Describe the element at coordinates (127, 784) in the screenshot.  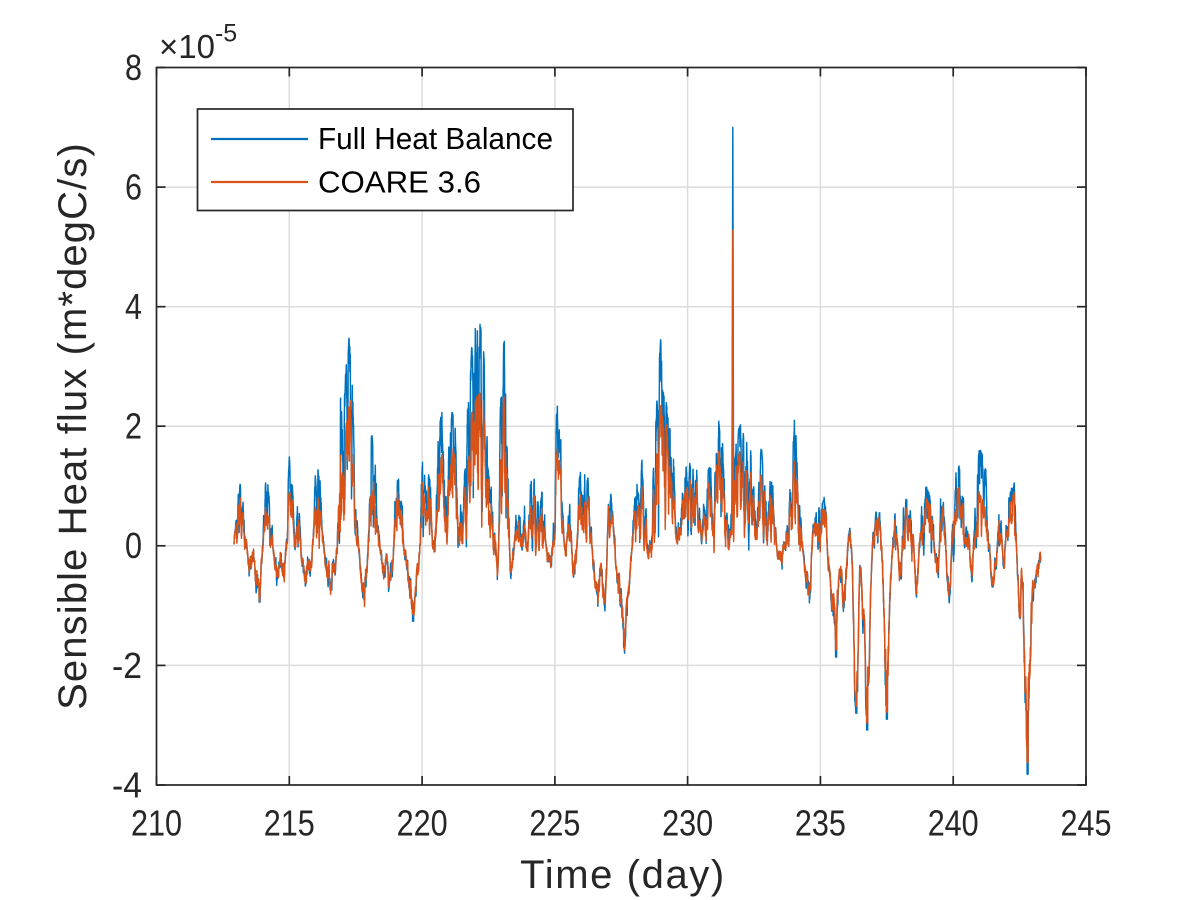
I see `svg-text: -4` at that location.